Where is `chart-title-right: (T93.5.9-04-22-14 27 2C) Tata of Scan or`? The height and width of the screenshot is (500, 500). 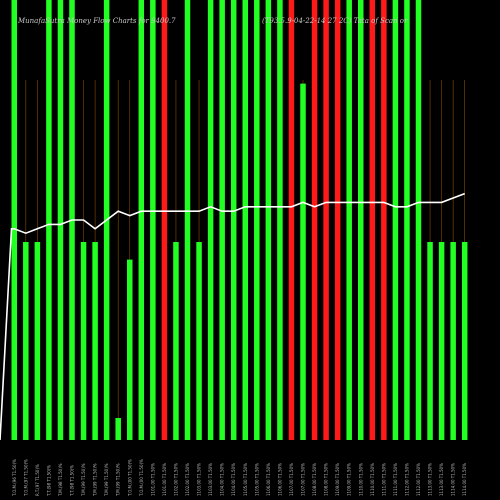
chart-title-right: (T93.5.9-04-22-14 27 2C) Tata of Scan or is located at coordinates (335, 21).